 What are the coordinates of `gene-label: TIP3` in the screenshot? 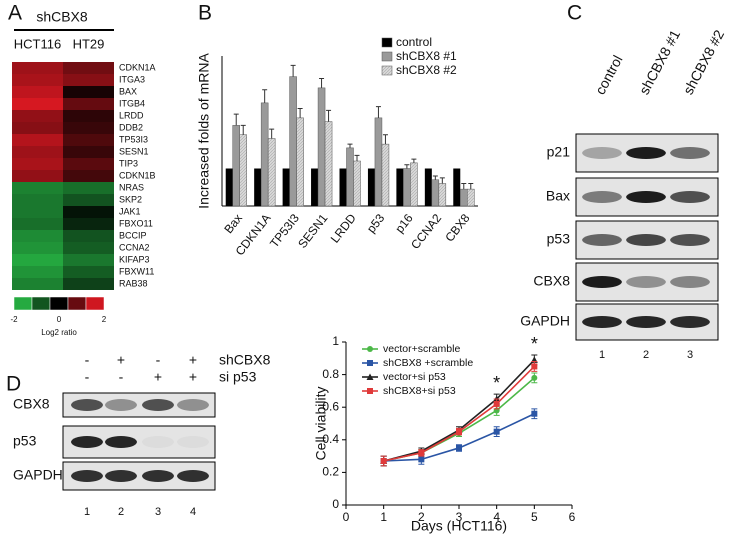 It's located at (128, 163).